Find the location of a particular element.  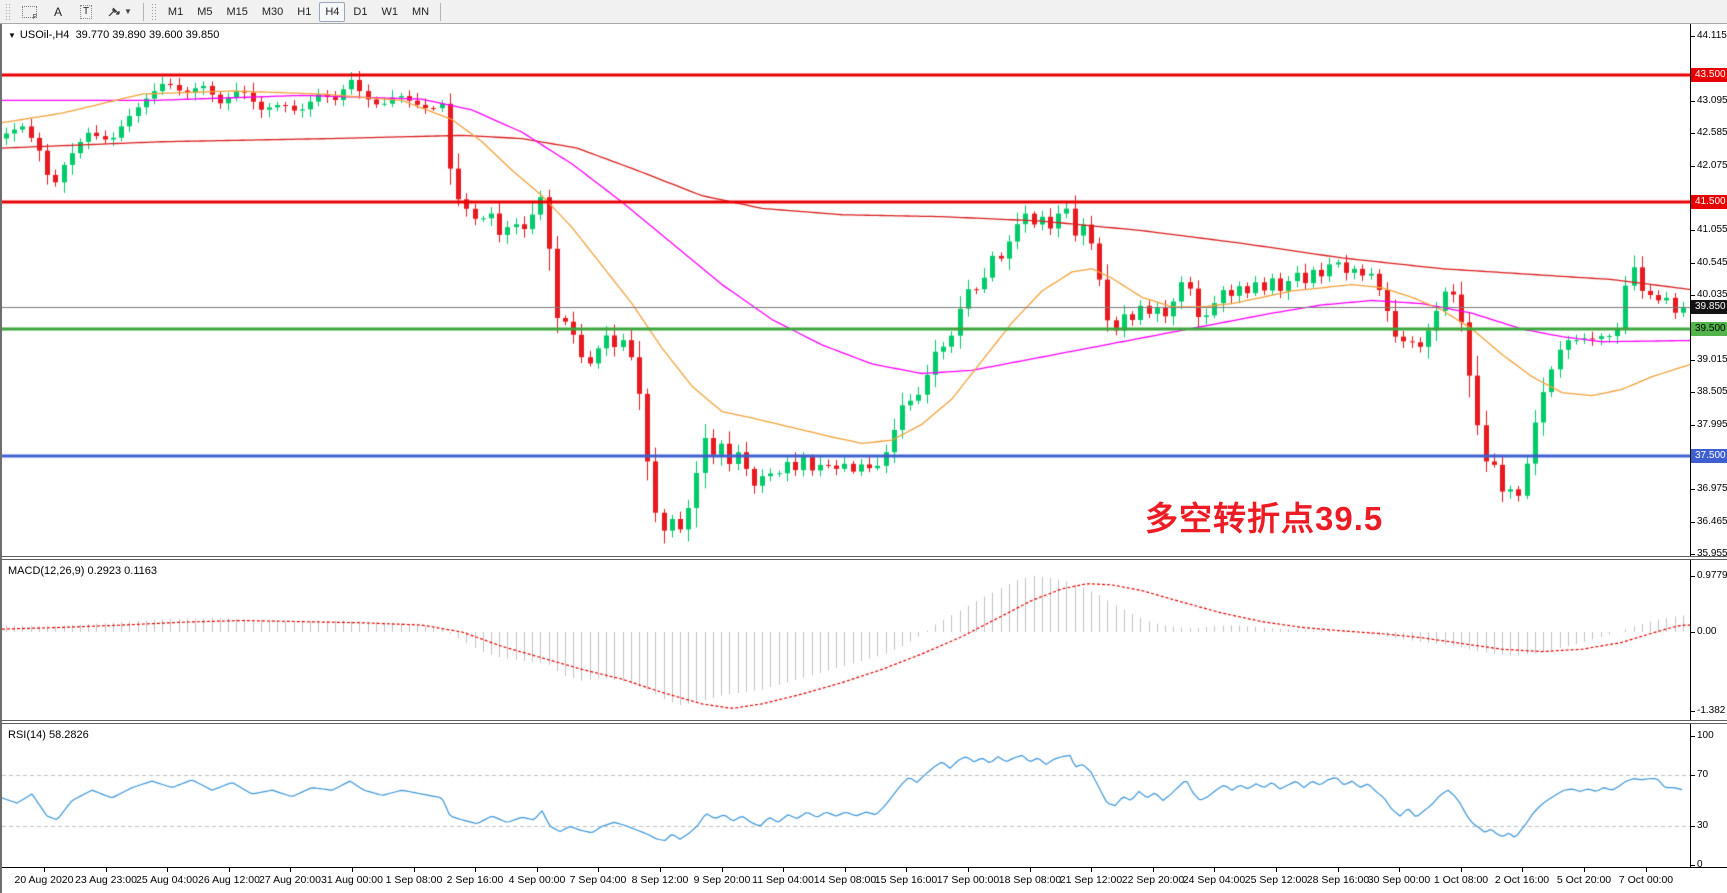

time-axis-label: 1 Oct 08:00 is located at coordinates (1461, 880).